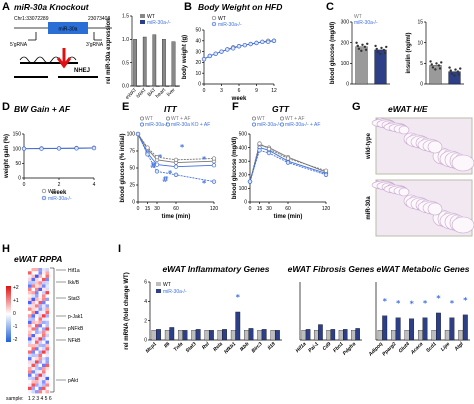  Describe the element at coordinates (281, 109) in the screenshot. I see `panel-f-title: GTT` at that location.